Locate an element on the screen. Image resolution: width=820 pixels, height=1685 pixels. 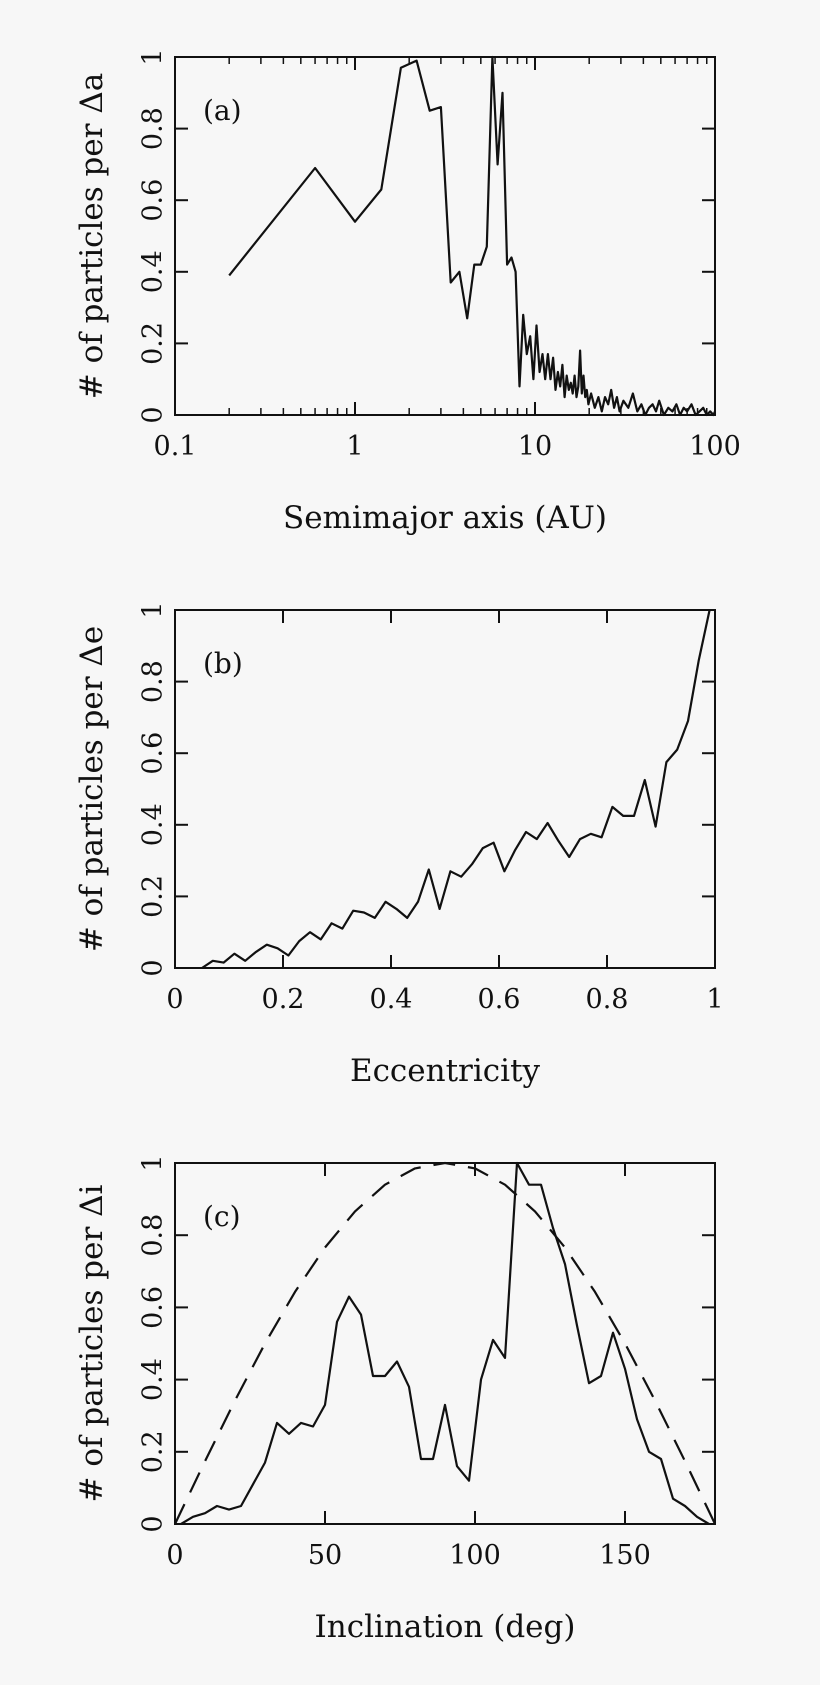
x-tick-label: 0.6 is located at coordinates (499, 999).